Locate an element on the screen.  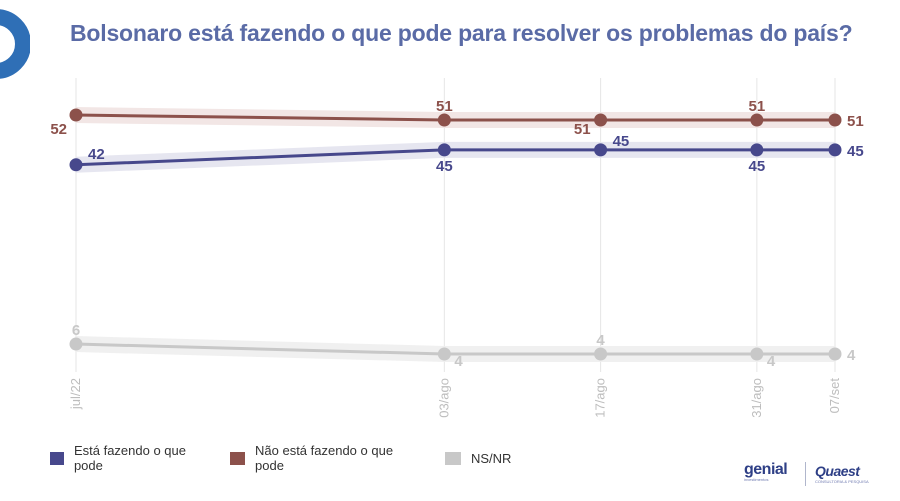
x-axis-ticks: jul/22 03/ago 17/ago 31/ago 07/set is located at coordinates (455, 398).